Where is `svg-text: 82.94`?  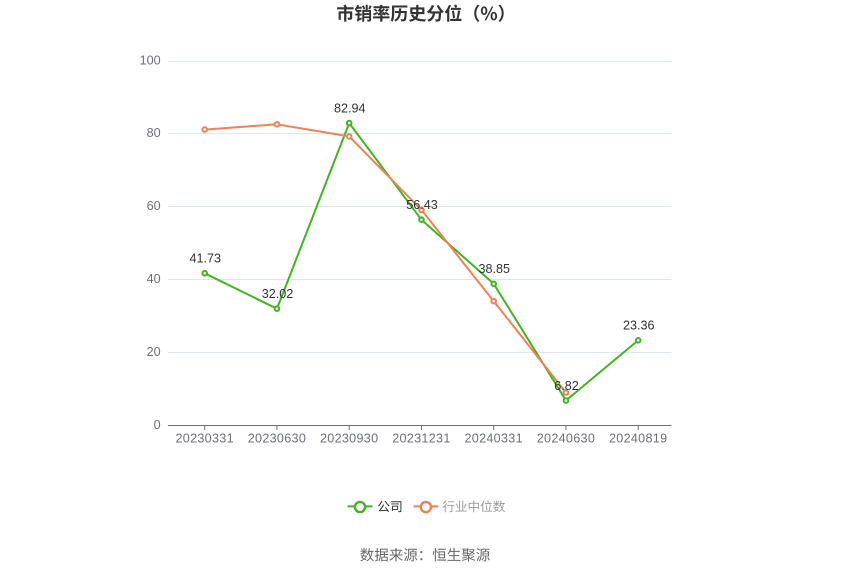
svg-text: 82.94 is located at coordinates (350, 108).